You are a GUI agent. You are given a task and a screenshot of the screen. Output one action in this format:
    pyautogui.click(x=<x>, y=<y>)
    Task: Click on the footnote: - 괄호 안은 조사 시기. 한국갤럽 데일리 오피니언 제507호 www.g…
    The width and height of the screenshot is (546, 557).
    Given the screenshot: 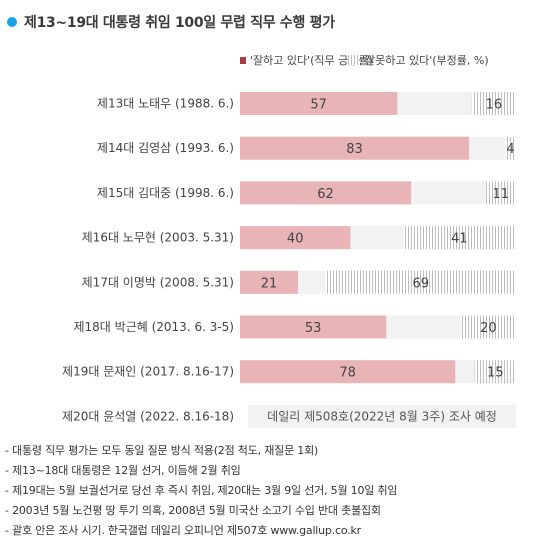 What is the action you would take?
    pyautogui.click(x=183, y=530)
    